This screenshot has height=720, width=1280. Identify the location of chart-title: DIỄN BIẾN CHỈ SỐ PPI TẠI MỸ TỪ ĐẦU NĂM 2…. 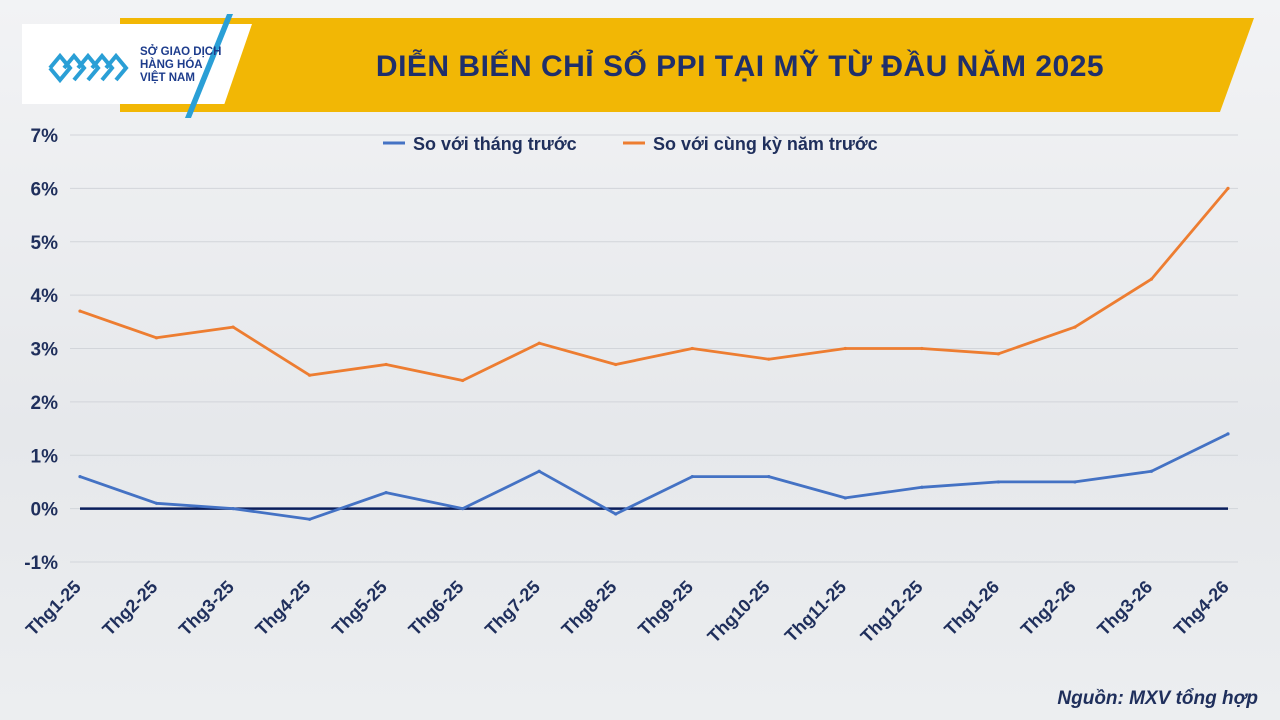
(740, 66).